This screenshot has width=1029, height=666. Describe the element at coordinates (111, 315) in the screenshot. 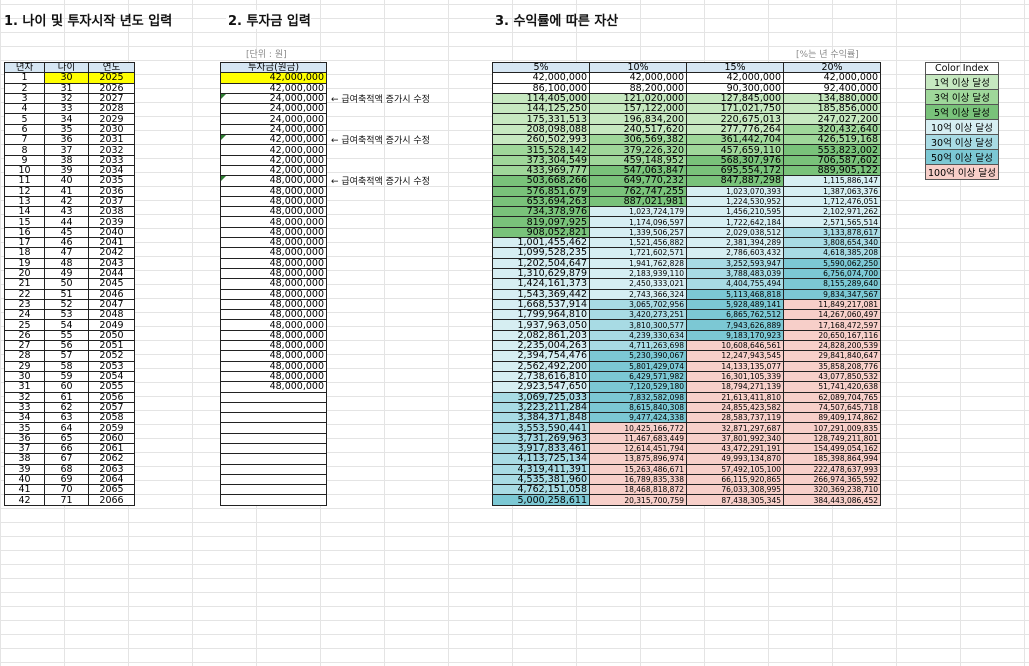

I see `calendar-year-cell: 2048` at that location.